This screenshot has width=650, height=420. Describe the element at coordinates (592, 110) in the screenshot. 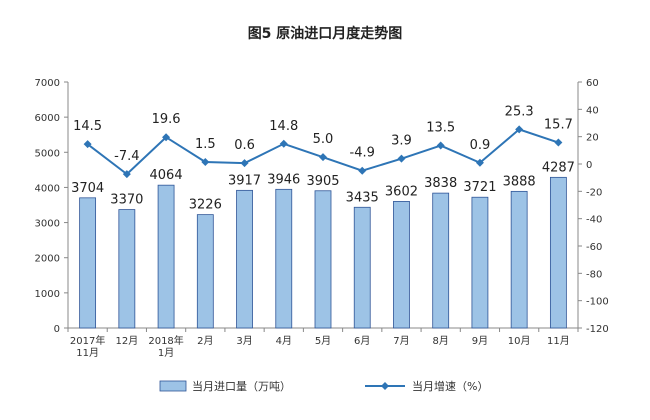

I see `right-tick-label: 40` at that location.